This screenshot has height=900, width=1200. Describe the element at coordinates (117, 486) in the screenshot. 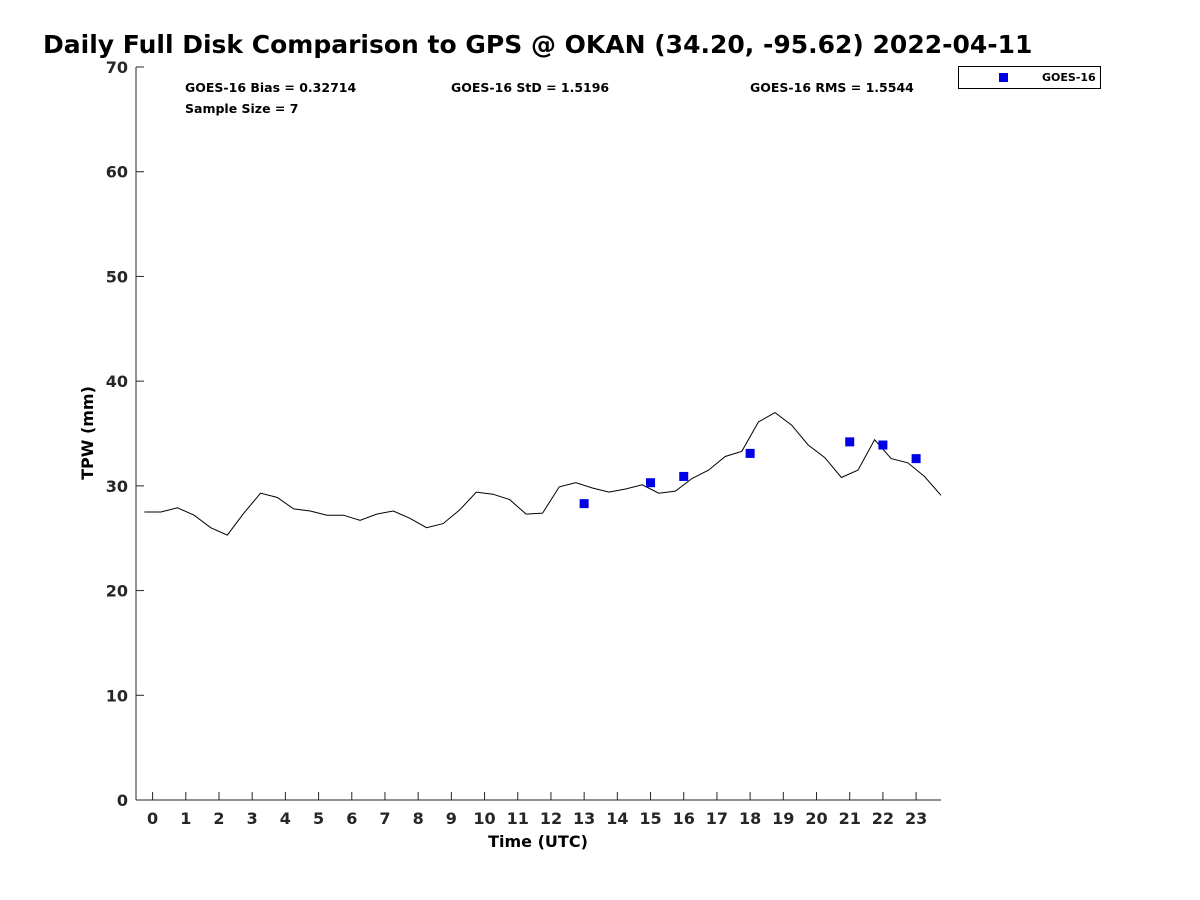

I see `y-tick-label: 30` at that location.